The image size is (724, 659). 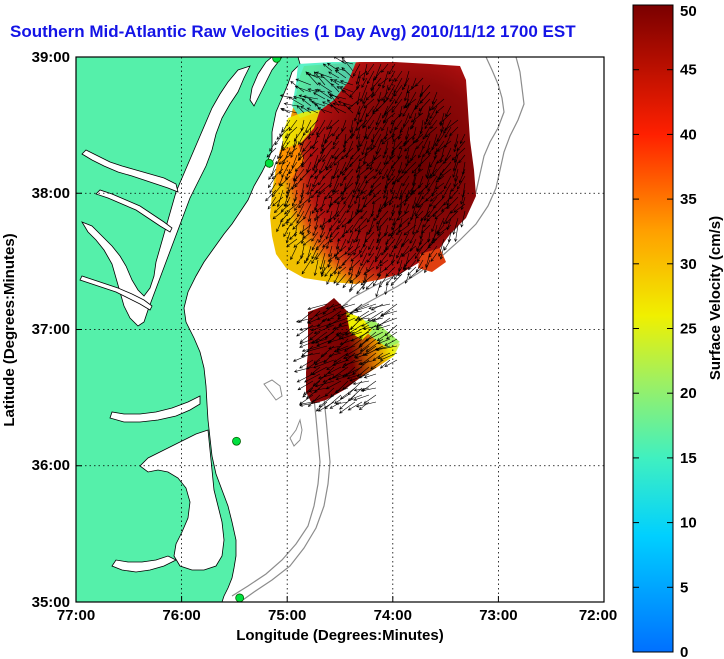 What do you see at coordinates (240, 597) in the screenshot?
I see `radar-station-marker` at bounding box center [240, 597].